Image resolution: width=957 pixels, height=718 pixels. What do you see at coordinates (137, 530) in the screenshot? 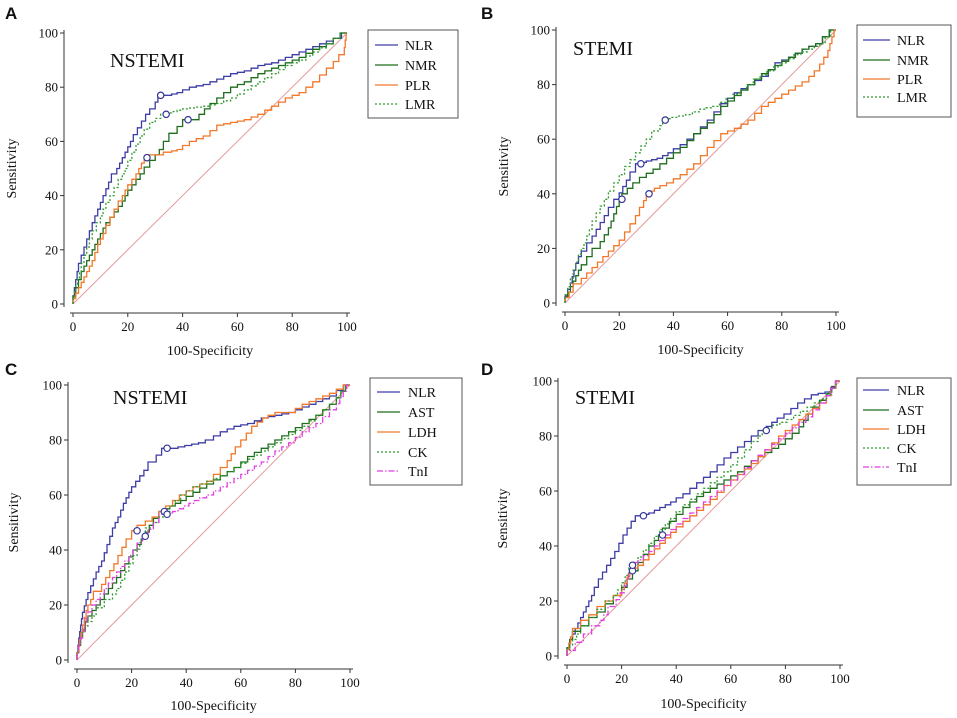
I see `criterion-marker-ldh` at bounding box center [137, 530].